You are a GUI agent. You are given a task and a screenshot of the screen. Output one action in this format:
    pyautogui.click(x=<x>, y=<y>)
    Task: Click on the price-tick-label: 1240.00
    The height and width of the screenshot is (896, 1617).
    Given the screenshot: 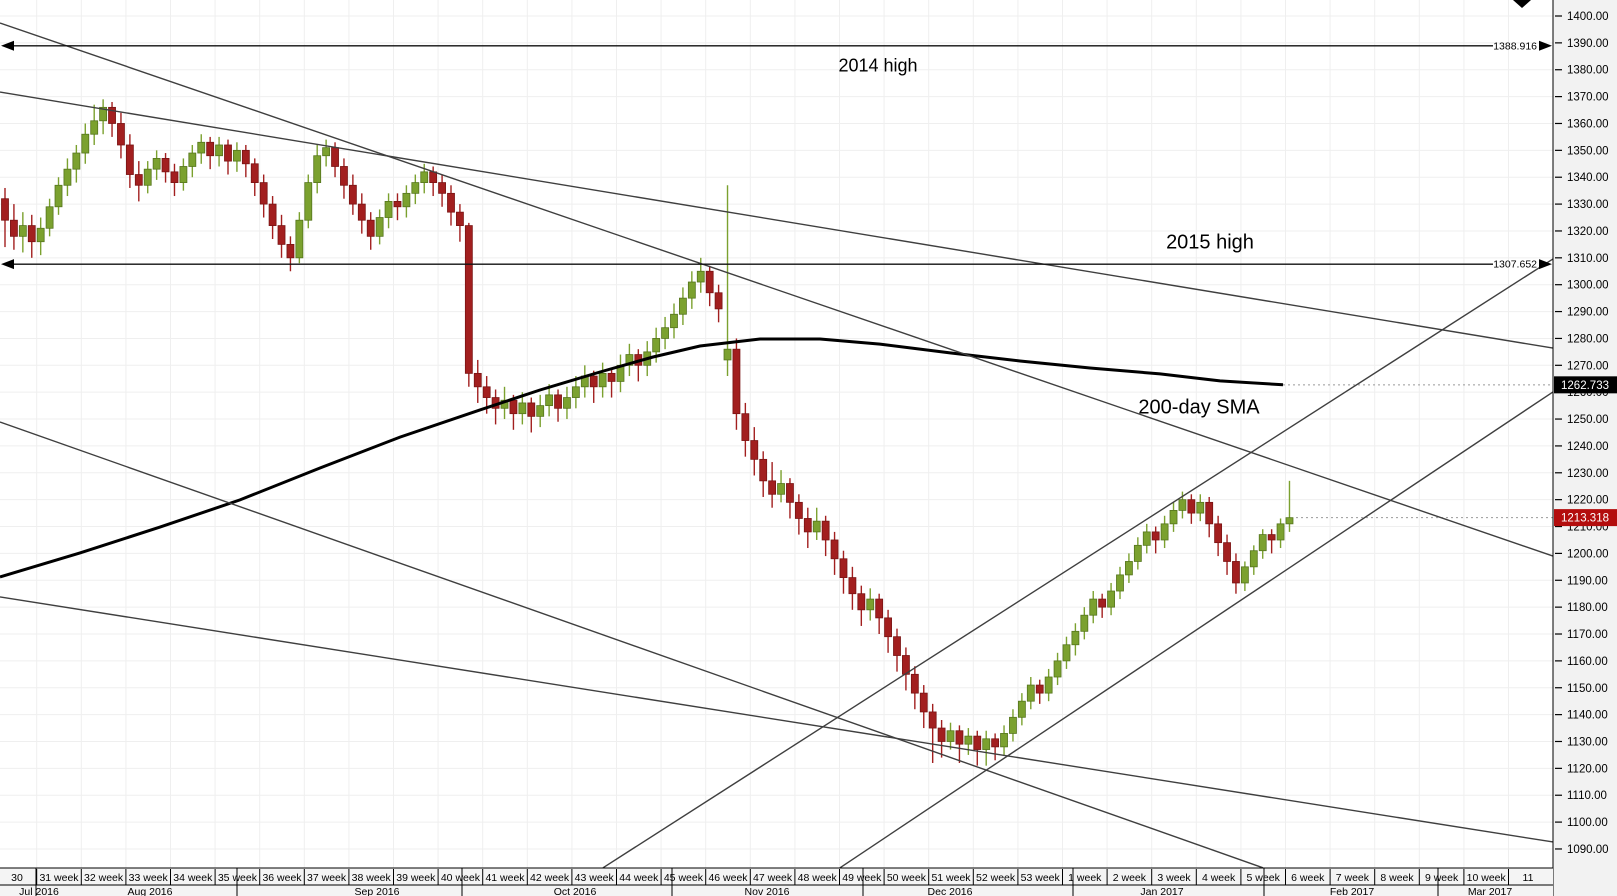 What is the action you would take?
    pyautogui.click(x=1588, y=447)
    